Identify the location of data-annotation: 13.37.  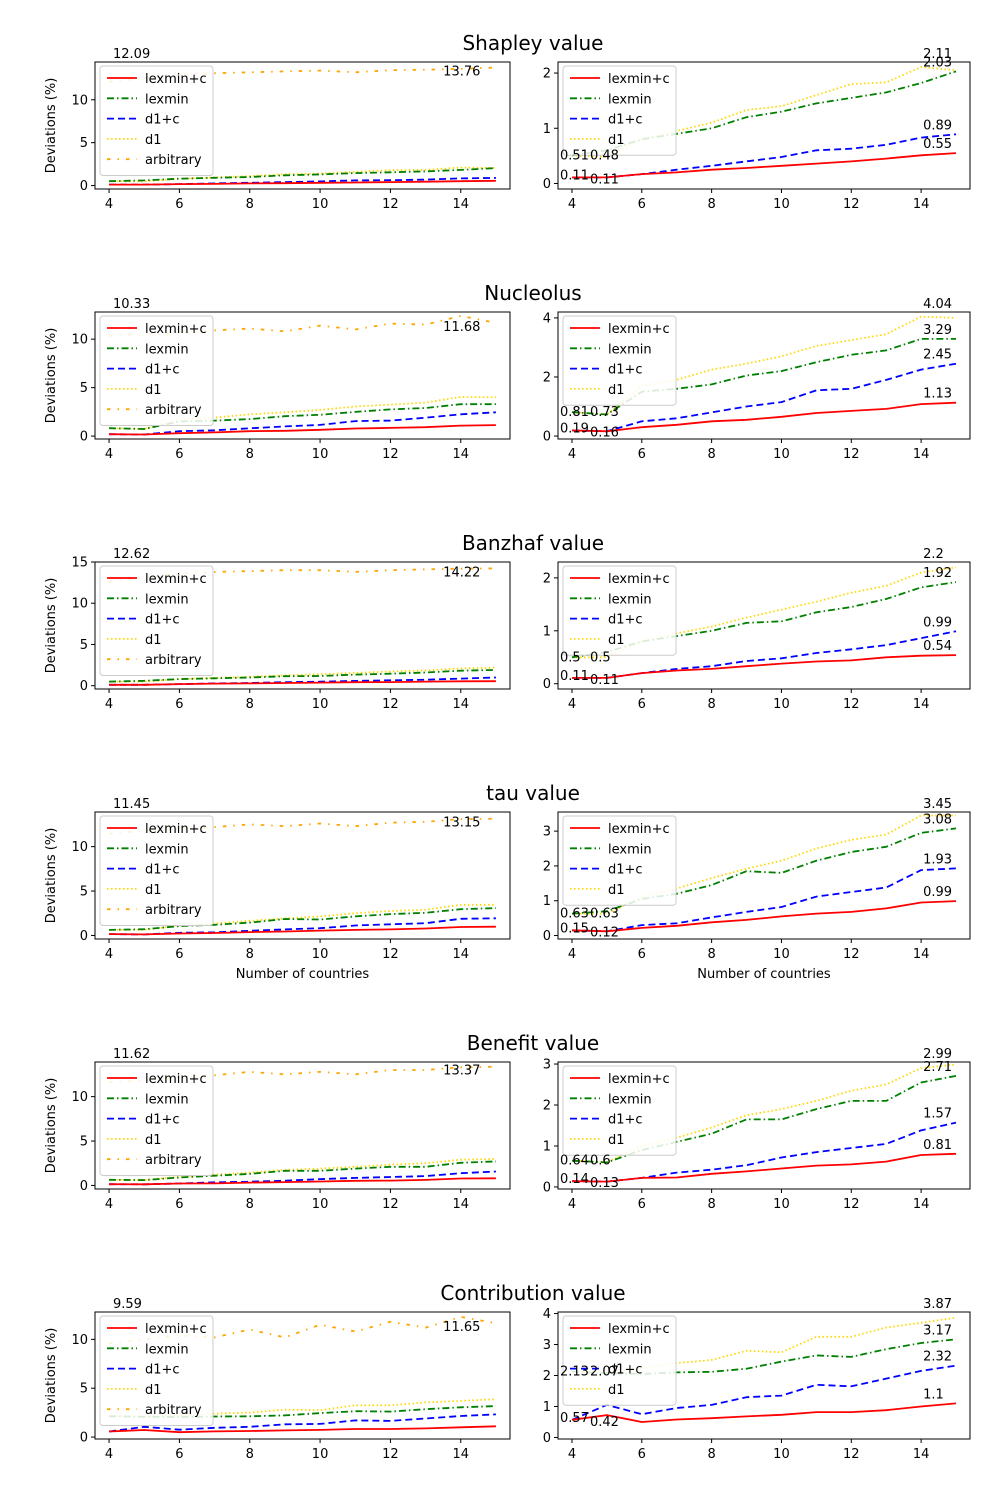
(461, 1071).